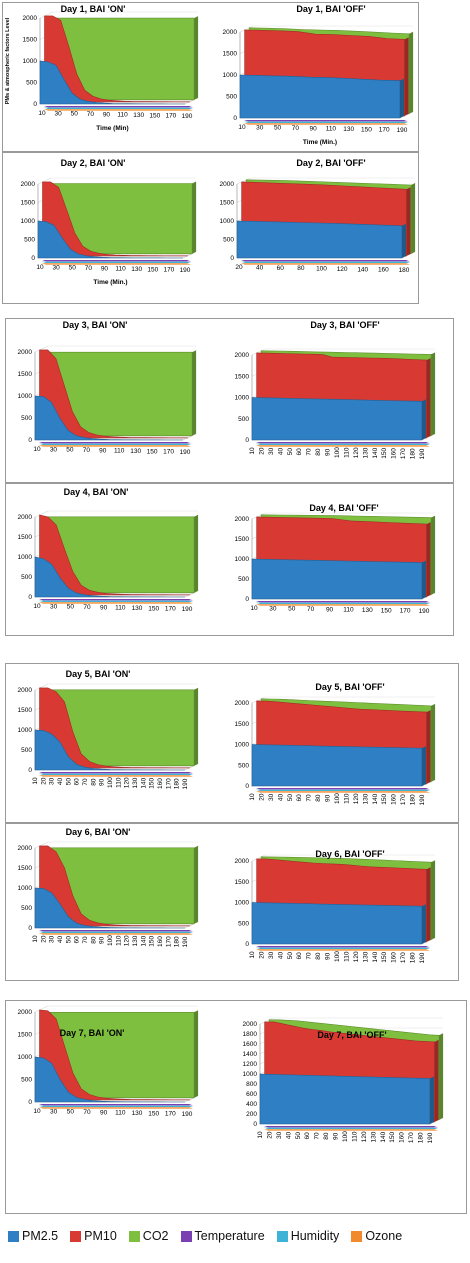  I want to click on x-tick-label-7: 150, so click(366, 129).